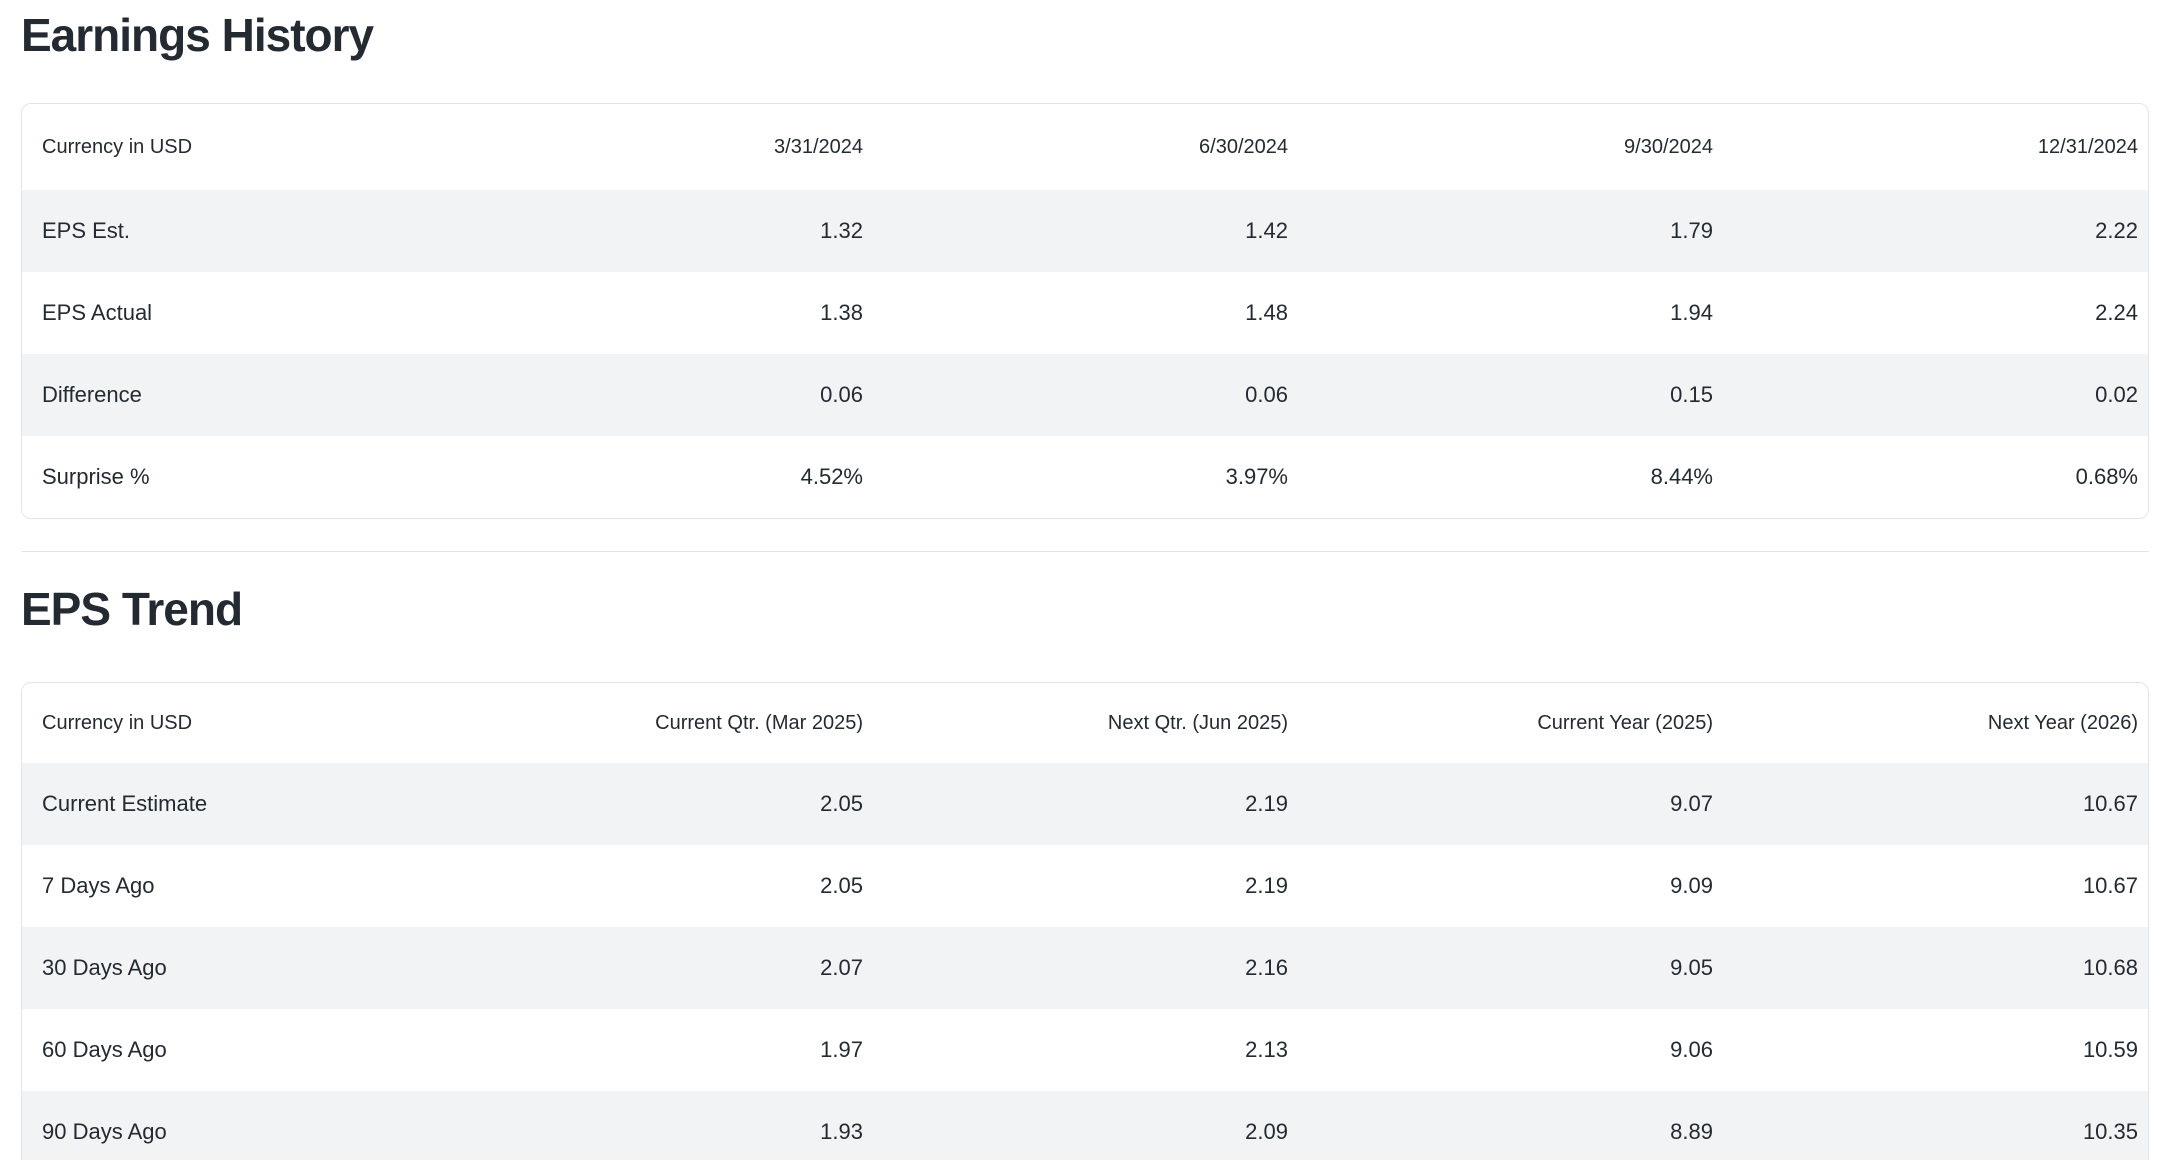 The image size is (2170, 1160). I want to click on cell-value: 1.38, so click(841, 313).